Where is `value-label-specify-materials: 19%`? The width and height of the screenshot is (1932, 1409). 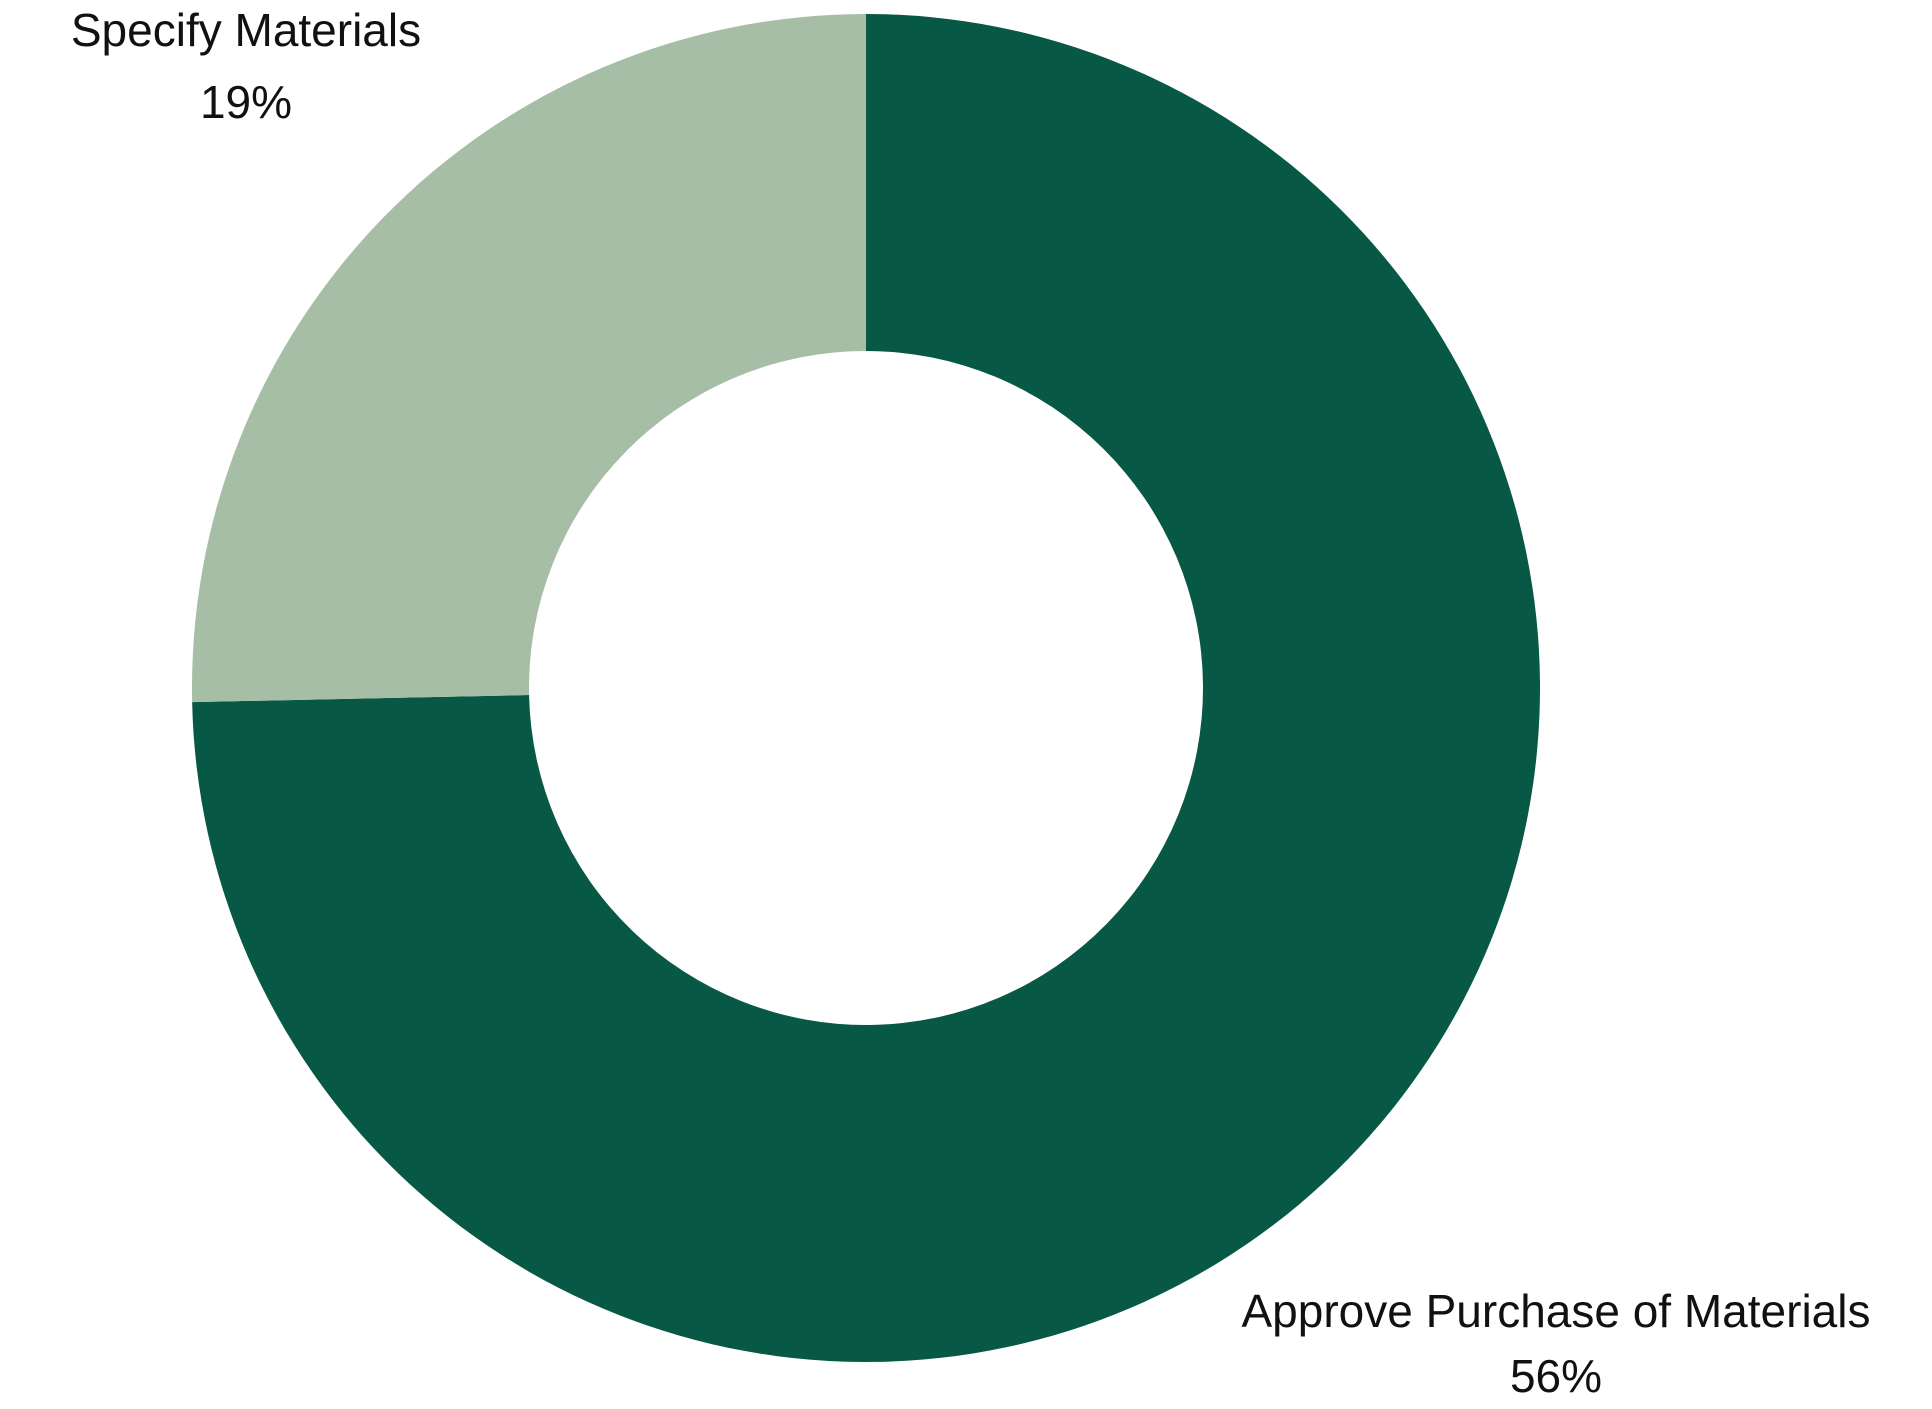 value-label-specify-materials: 19% is located at coordinates (246, 102).